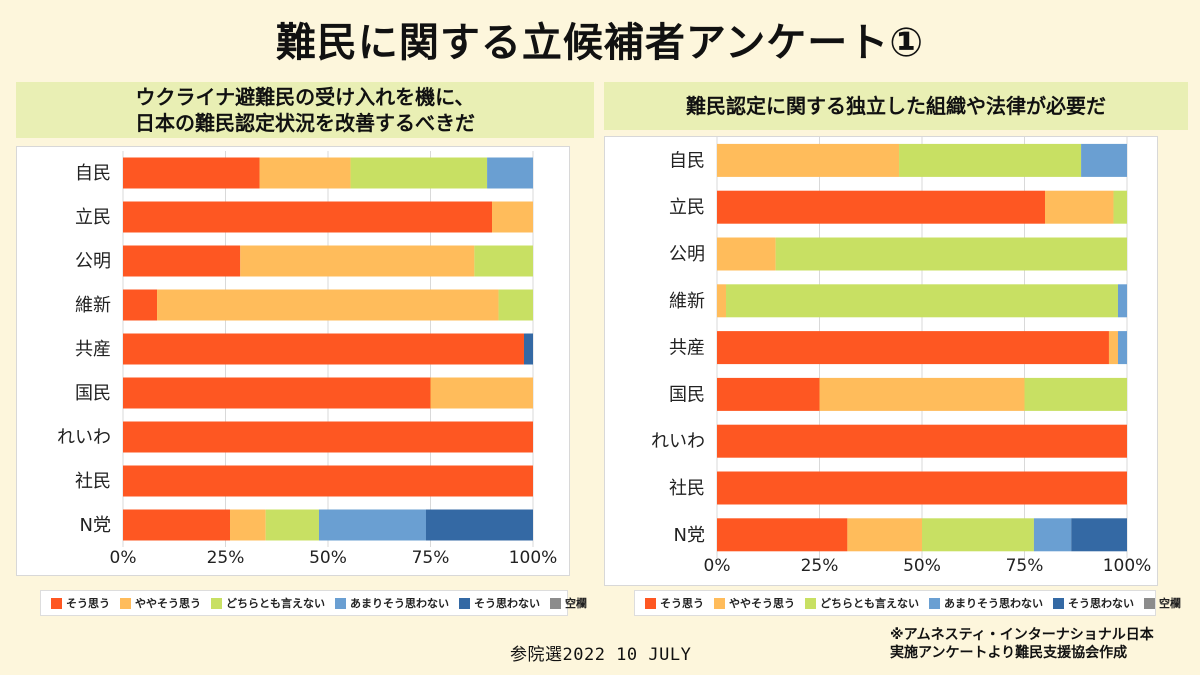 This screenshot has width=1200, height=675. Describe the element at coordinates (687, 254) in the screenshot. I see `category-label: 公明` at that location.